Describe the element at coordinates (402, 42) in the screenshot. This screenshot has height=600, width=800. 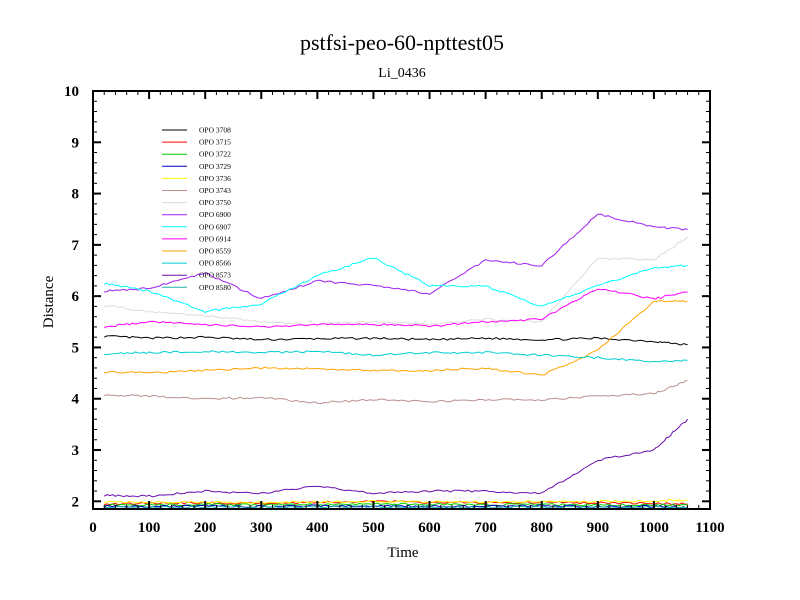
I see `chart-title: pstfsi-peo-60-npttest05` at that location.